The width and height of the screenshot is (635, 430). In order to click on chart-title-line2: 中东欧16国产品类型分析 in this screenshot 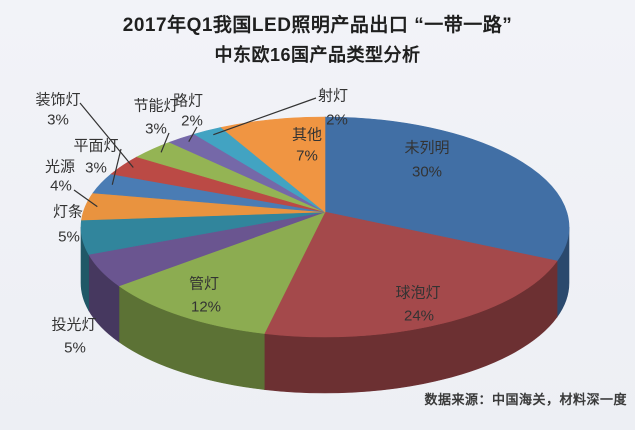, I will do `click(317, 55)`.